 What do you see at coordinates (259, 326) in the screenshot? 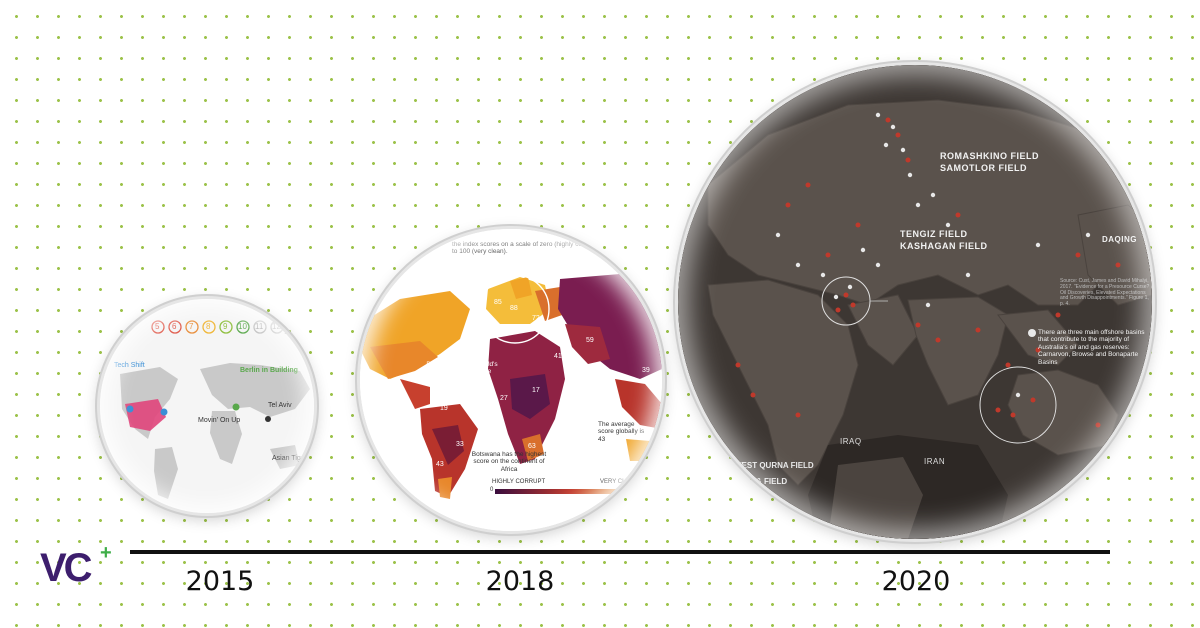
I see `legend-number-11: 11` at bounding box center [259, 326].